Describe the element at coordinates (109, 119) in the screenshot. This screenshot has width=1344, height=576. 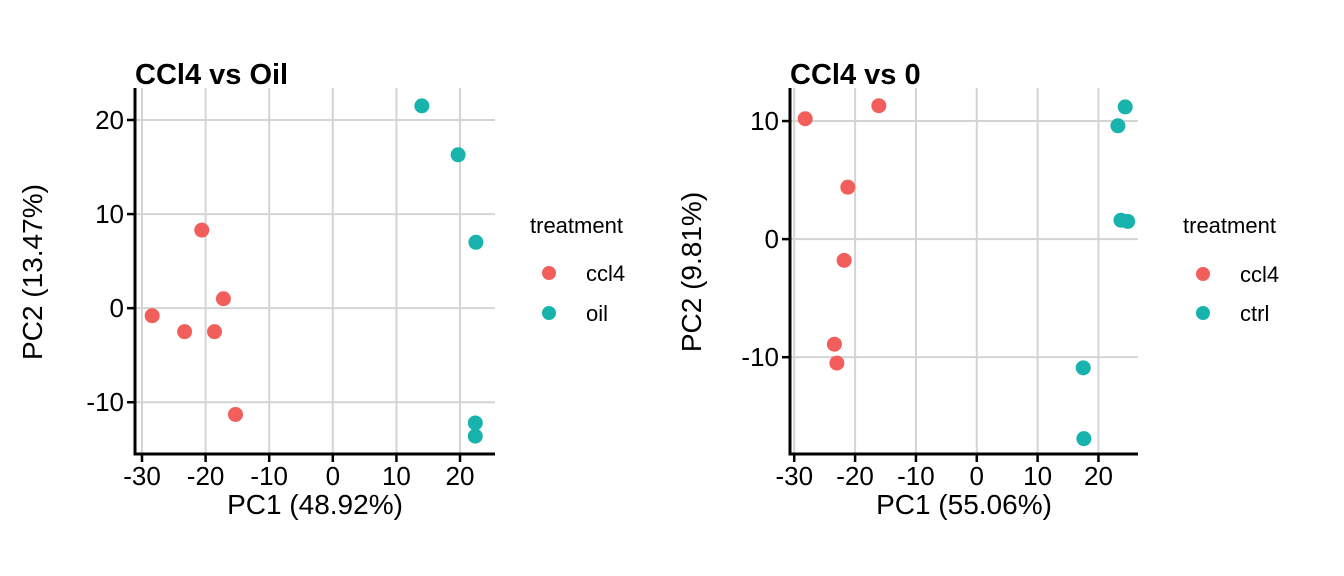
I see `y-tick-label: 20` at that location.